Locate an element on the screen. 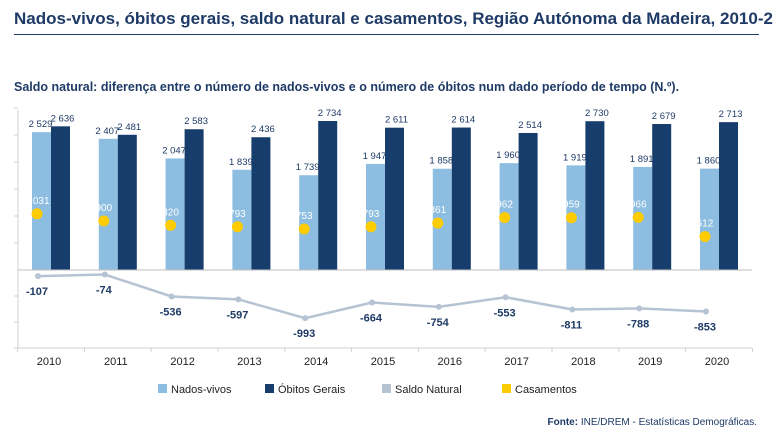  x-tick-label: 2016 is located at coordinates (450, 362).